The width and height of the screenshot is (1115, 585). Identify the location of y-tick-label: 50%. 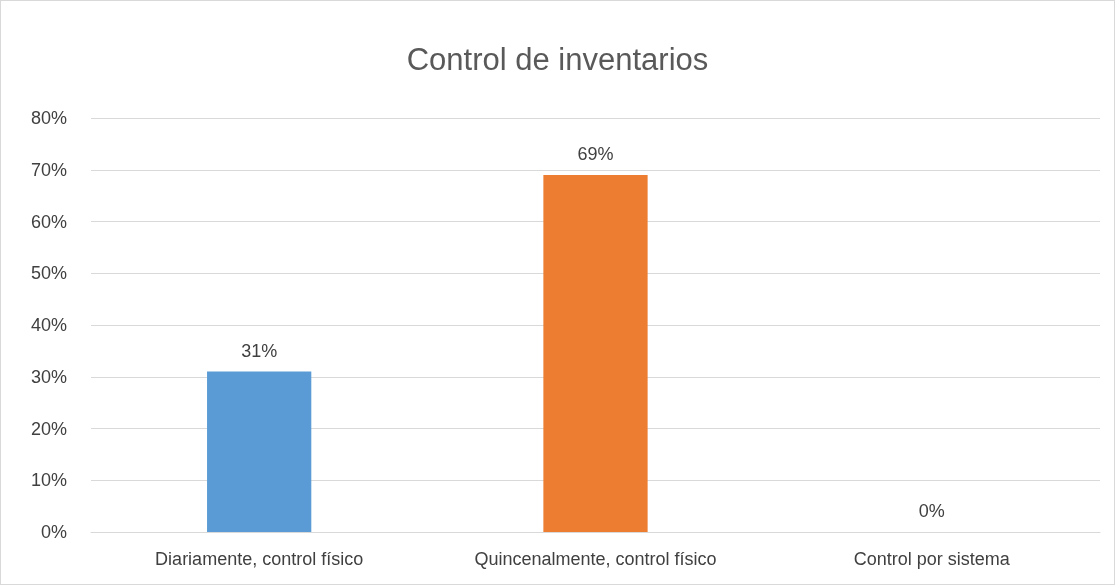
(48, 273).